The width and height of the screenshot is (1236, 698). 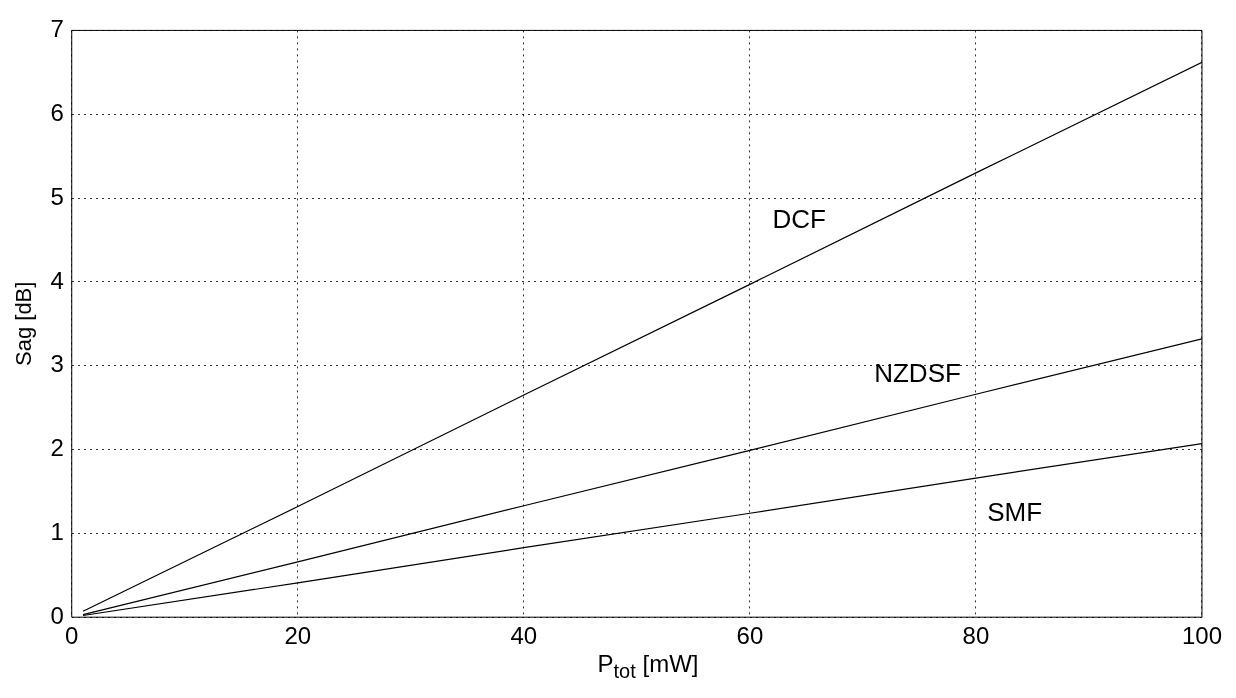 What do you see at coordinates (976, 636) in the screenshot?
I see `x-tick-label: 80` at bounding box center [976, 636].